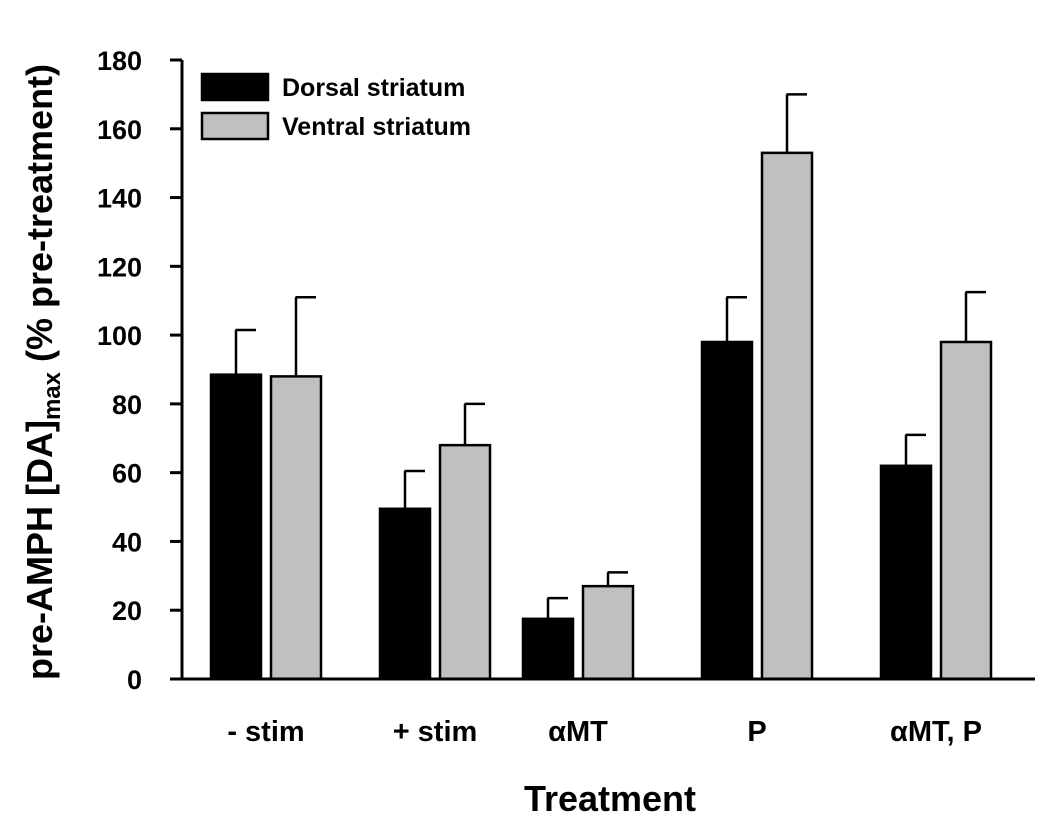 The height and width of the screenshot is (814, 1050). Describe the element at coordinates (578, 732) in the screenshot. I see `x-tick-label: αMT` at that location.